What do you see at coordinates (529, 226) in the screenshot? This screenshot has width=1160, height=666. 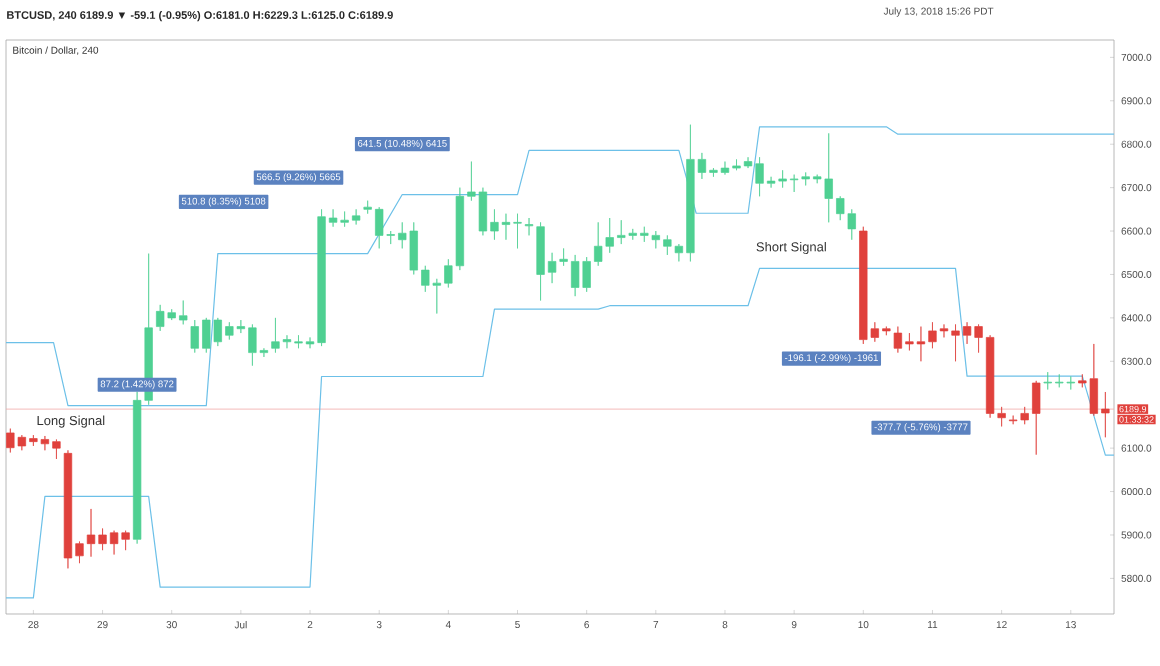 I see `candlestick` at bounding box center [529, 226].